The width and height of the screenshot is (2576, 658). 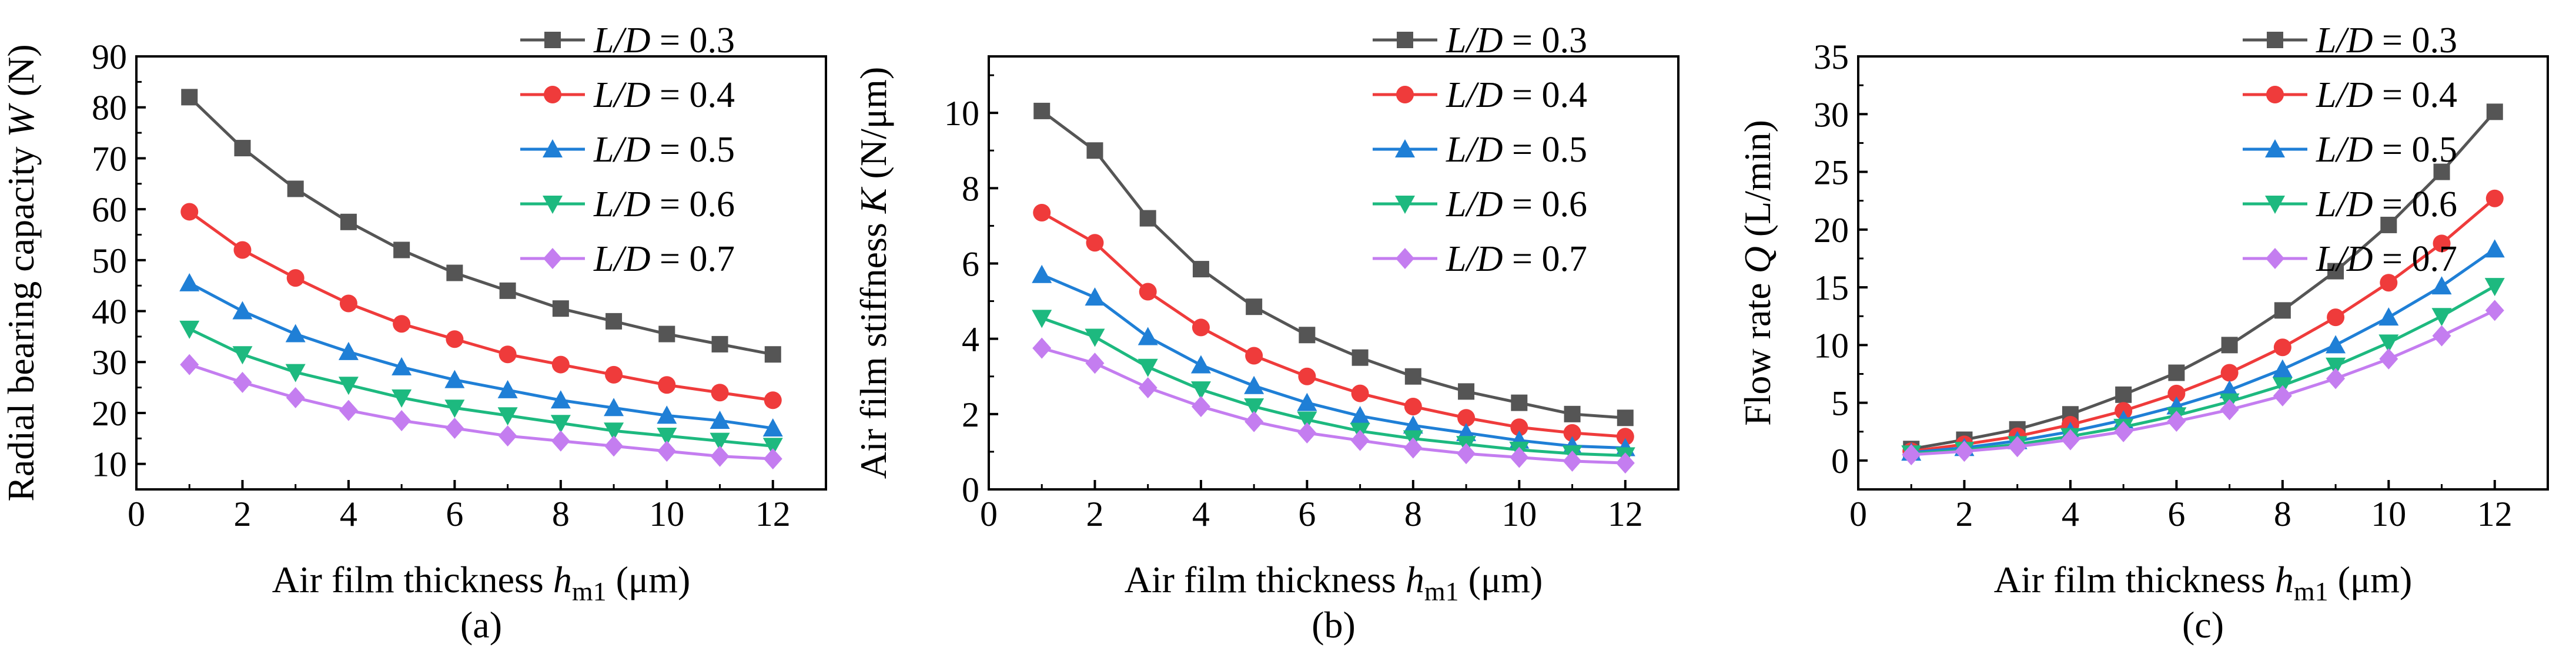 What do you see at coordinates (2386, 95) in the screenshot?
I see `legend-label: L/D = 0.4` at bounding box center [2386, 95].